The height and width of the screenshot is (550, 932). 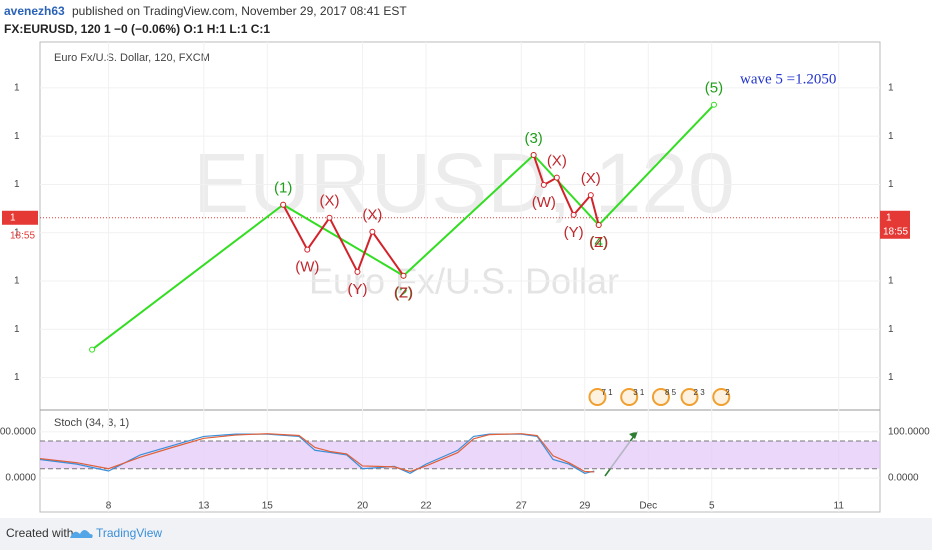 I want to click on event-label: 2 3, so click(x=700, y=392).